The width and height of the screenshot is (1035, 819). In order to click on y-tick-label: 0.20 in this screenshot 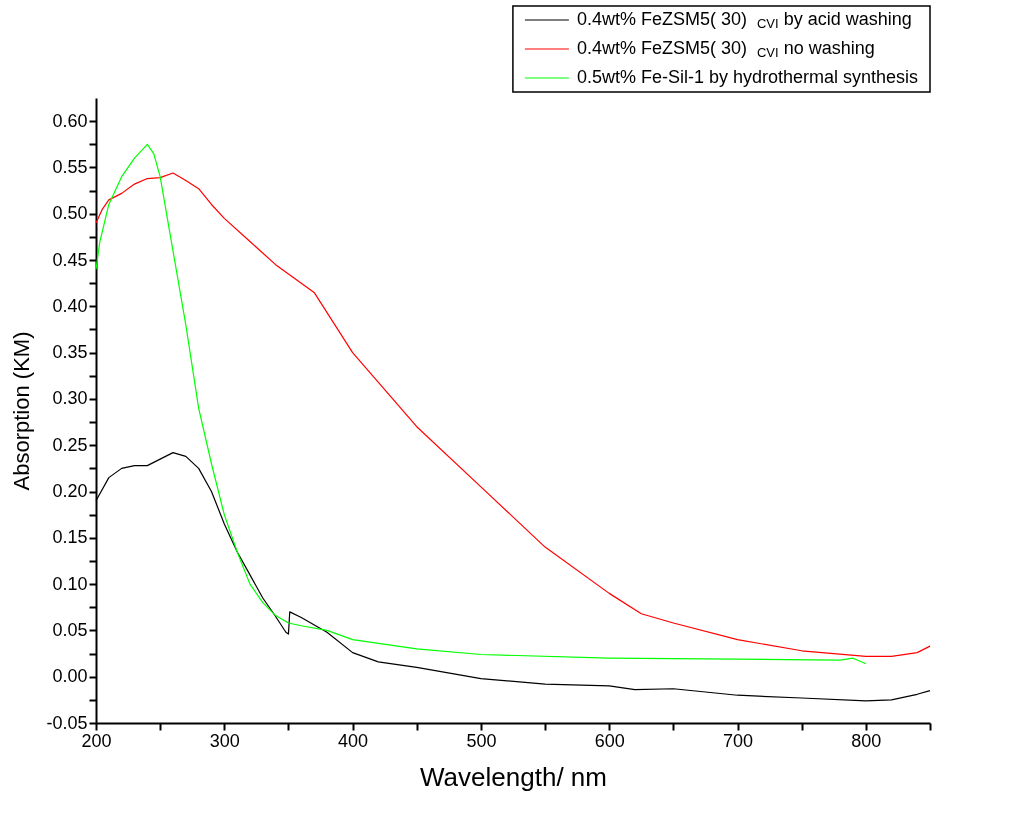, I will do `click(70, 491)`.